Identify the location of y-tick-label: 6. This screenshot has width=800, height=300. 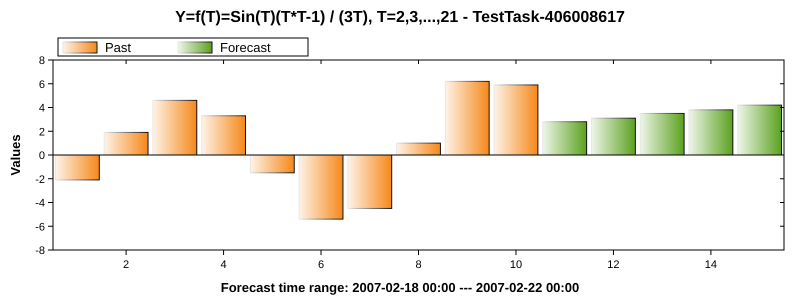
(41, 84).